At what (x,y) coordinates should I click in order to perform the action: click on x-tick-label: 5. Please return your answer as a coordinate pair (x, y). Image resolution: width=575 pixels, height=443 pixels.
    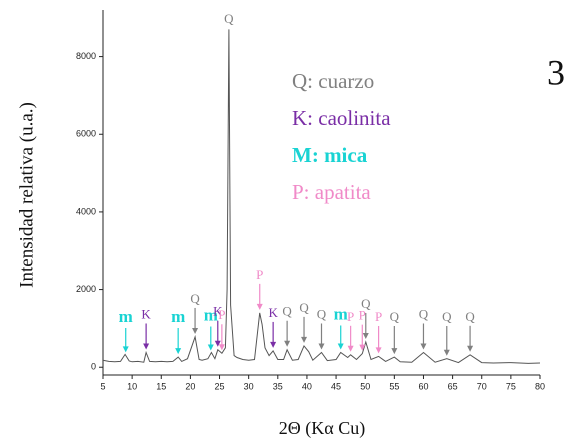
    Looking at the image, I should click on (102, 386).